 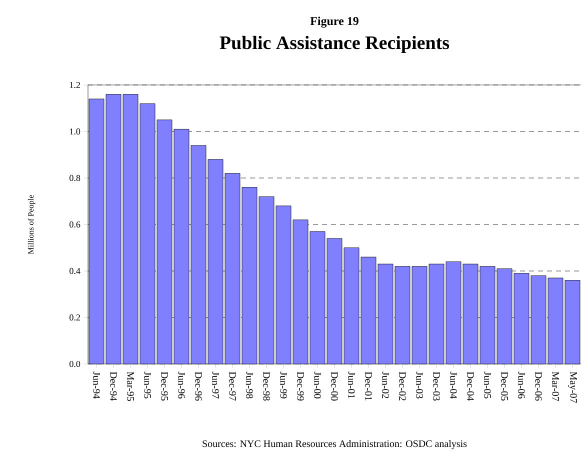 What do you see at coordinates (351, 385) in the screenshot?
I see `x-tick-label: Jun-01` at bounding box center [351, 385].